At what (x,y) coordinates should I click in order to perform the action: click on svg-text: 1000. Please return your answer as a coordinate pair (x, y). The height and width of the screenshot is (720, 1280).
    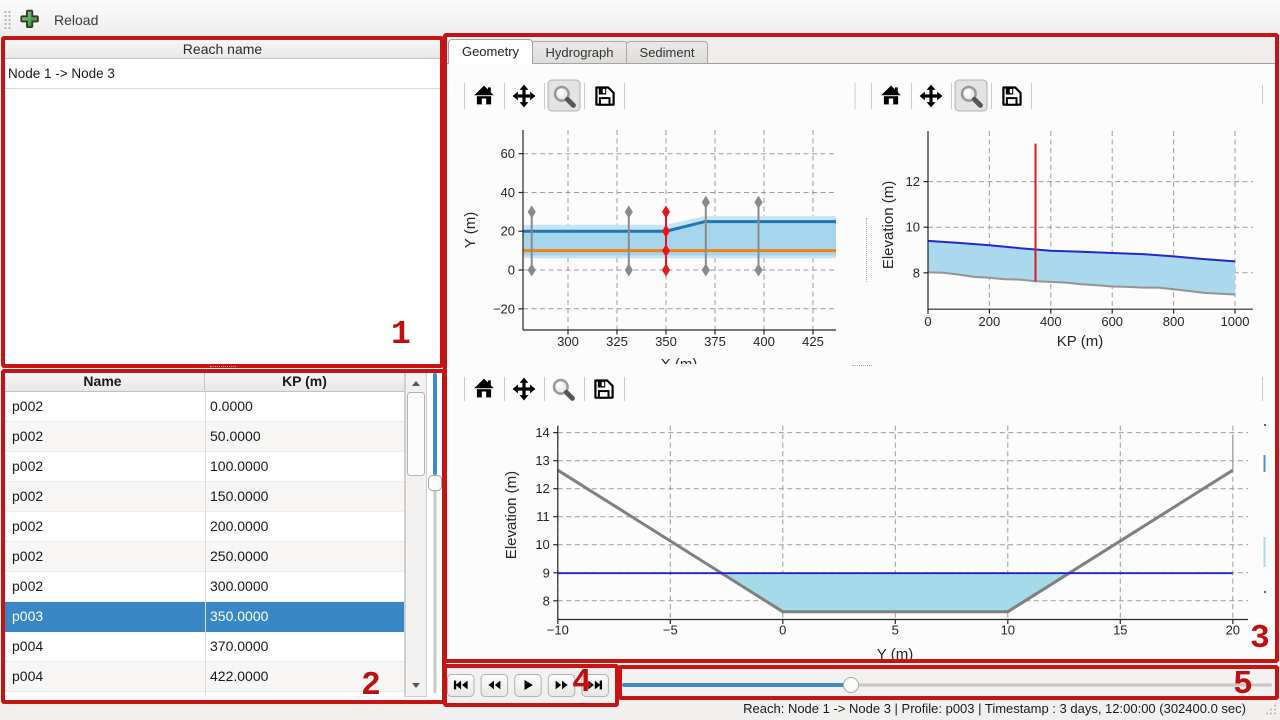
    Looking at the image, I should click on (1235, 321).